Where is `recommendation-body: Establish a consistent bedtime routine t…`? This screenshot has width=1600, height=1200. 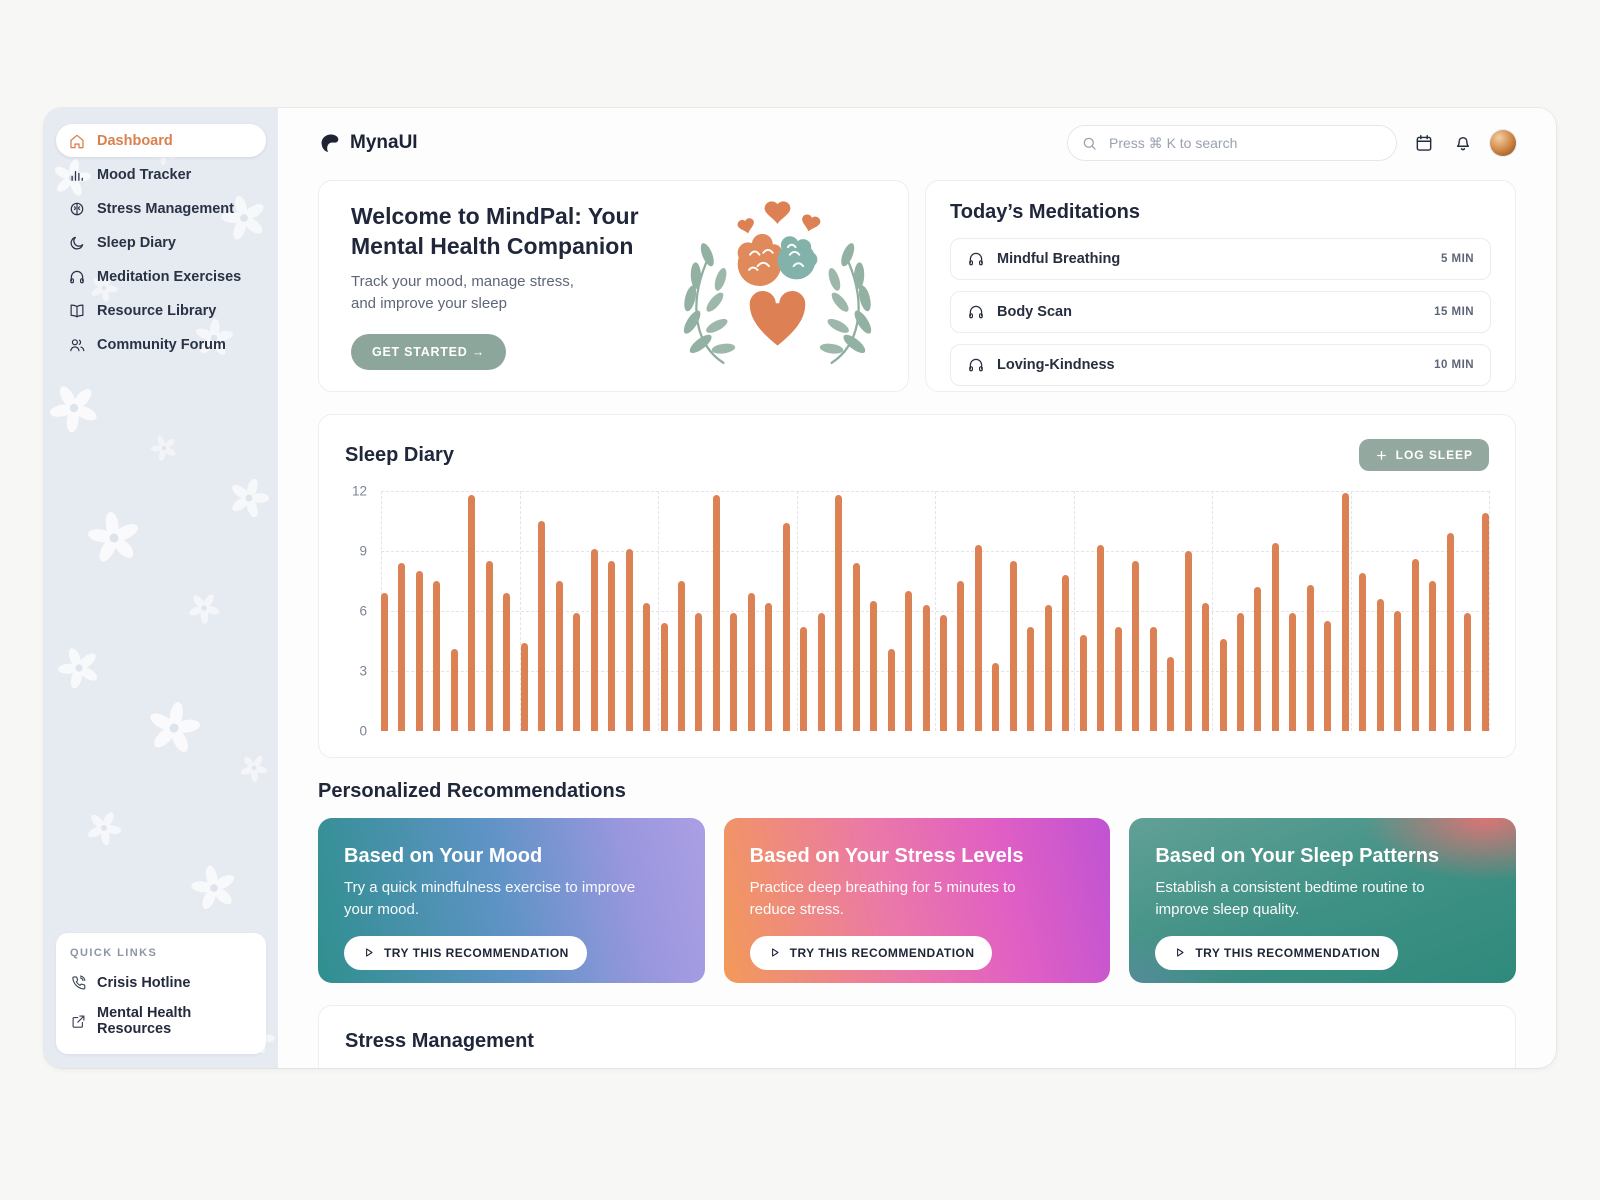 recommendation-body: Establish a consistent bedtime routine t… is located at coordinates (1290, 898).